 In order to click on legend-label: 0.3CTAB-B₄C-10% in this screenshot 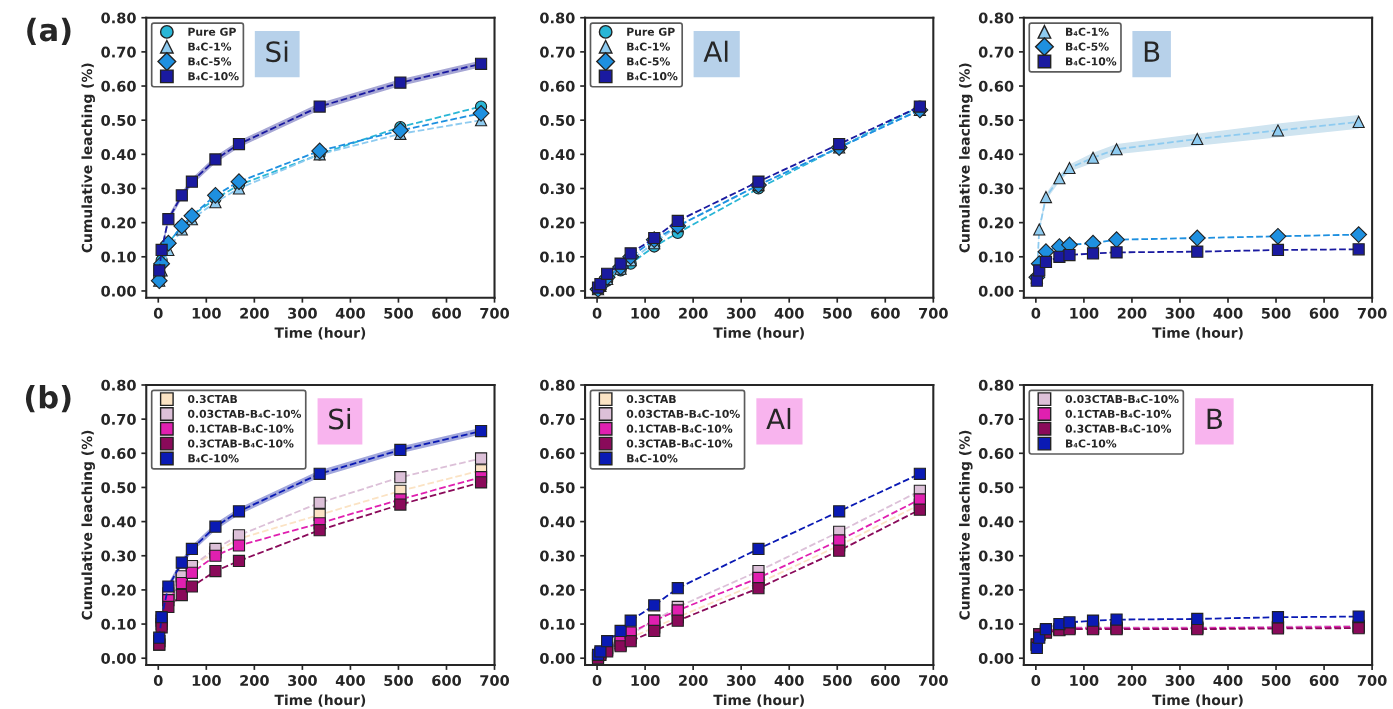, I will do `click(240, 443)`.